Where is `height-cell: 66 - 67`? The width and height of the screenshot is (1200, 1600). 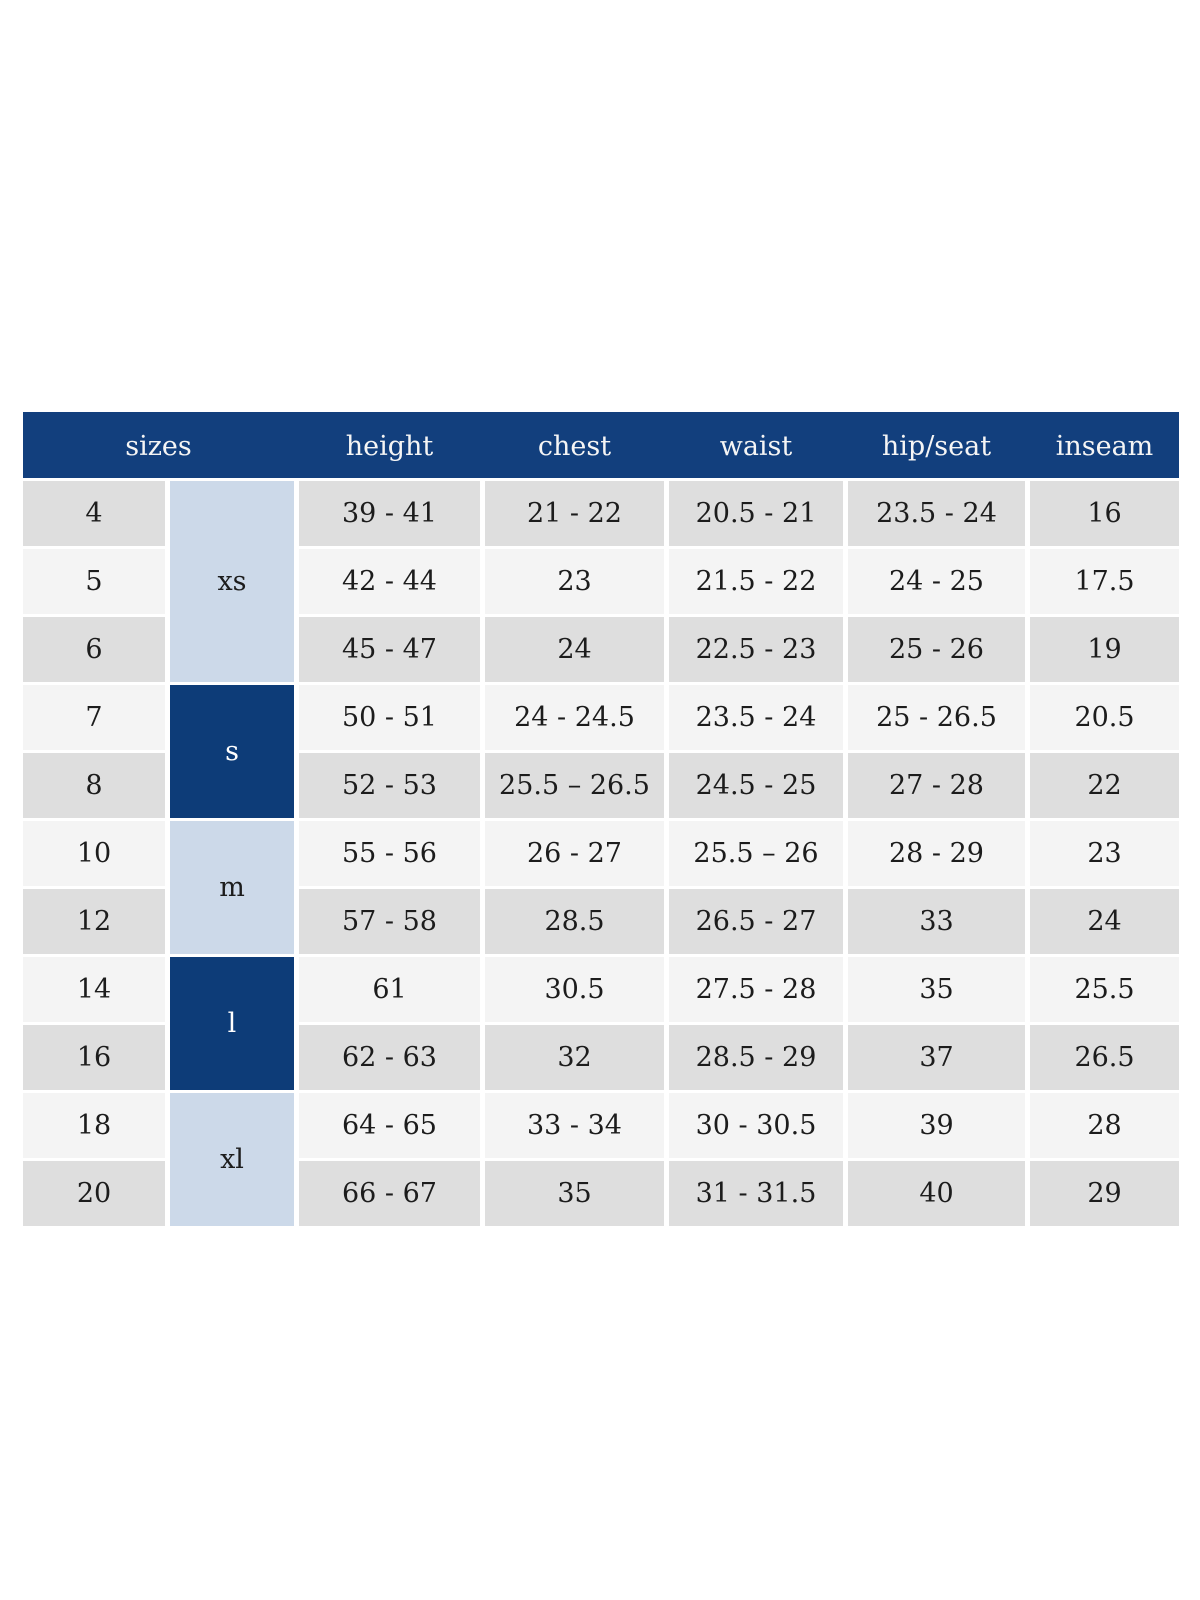
height-cell: 66 - 67 is located at coordinates (389, 1193).